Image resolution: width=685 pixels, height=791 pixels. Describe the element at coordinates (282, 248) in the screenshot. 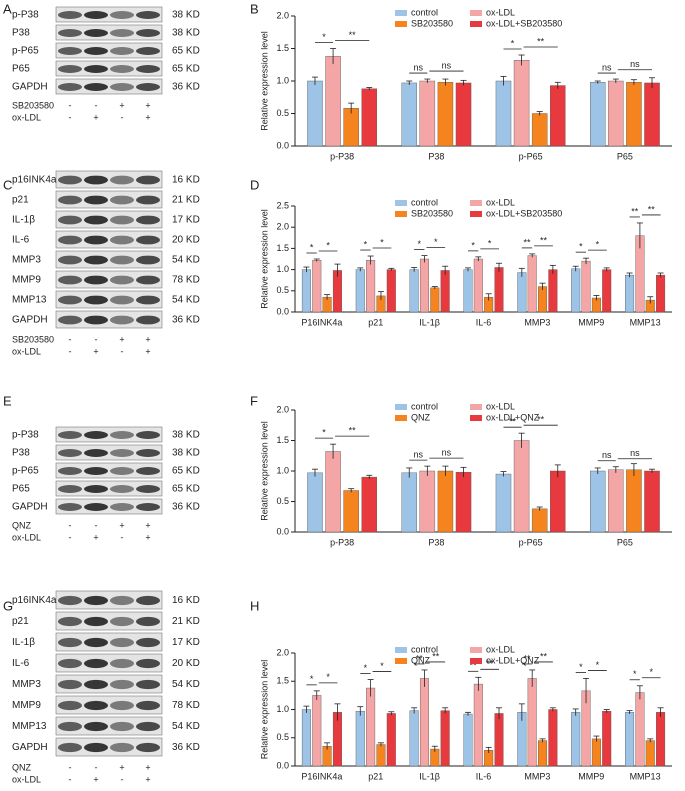

I see `y-tick-label: 1.5` at that location.